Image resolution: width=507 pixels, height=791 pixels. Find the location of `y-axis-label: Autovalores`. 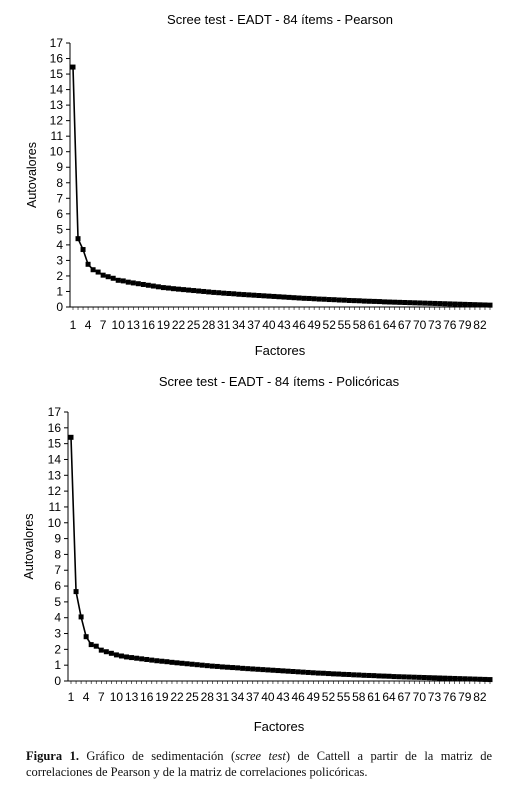

y-axis-label: Autovalores is located at coordinates (29, 546).